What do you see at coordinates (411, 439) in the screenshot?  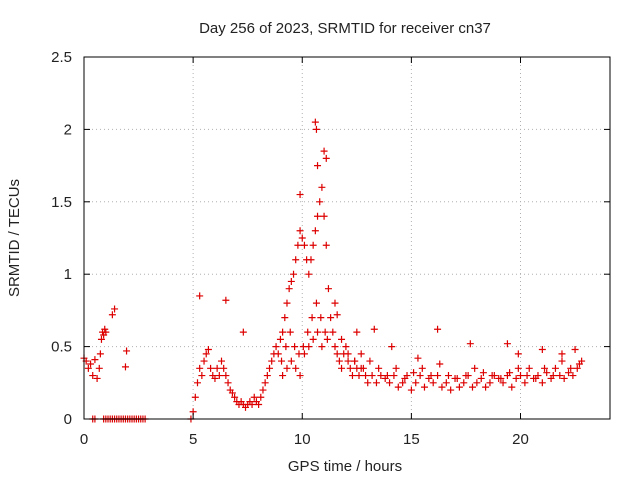 I see `x-tick-label: 15` at bounding box center [411, 439].